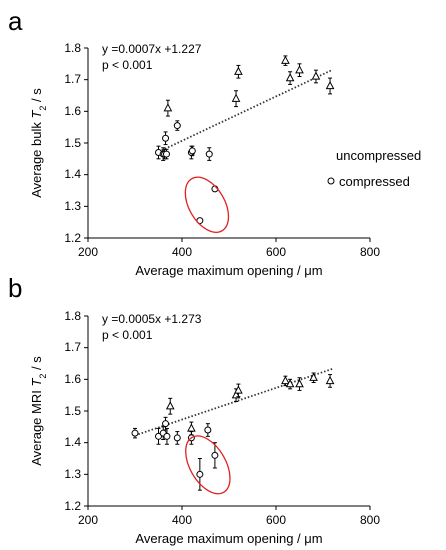 The width and height of the screenshot is (446, 550). What do you see at coordinates (38, 411) in the screenshot?
I see `panel-b-y-axis-label: Average MRI T2 / s` at bounding box center [38, 411].